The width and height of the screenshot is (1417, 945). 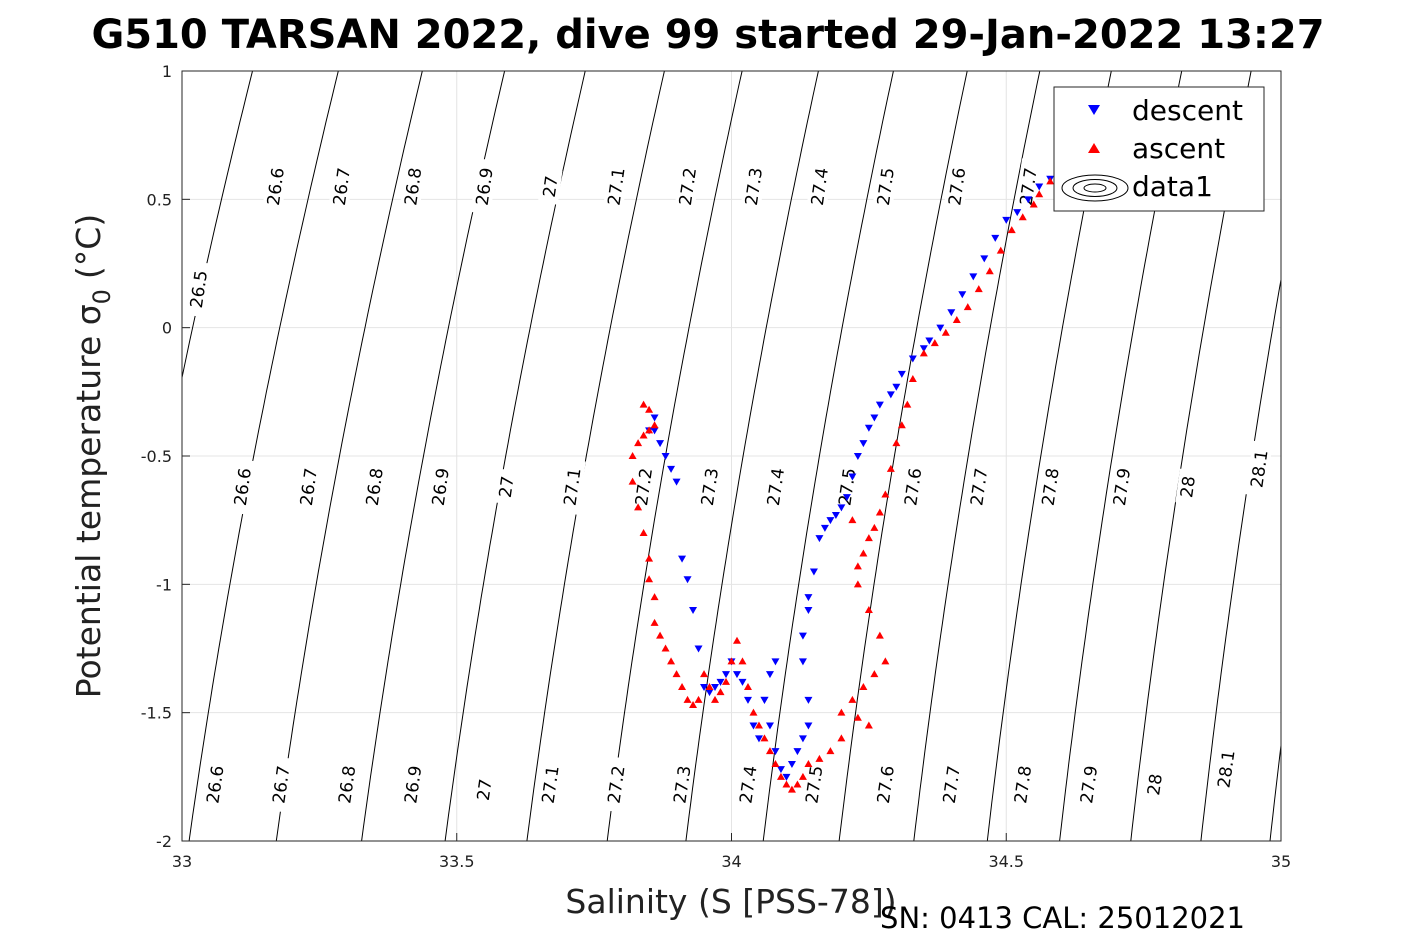 I want to click on contour-label-23: 27.6, so click(x=913, y=486).